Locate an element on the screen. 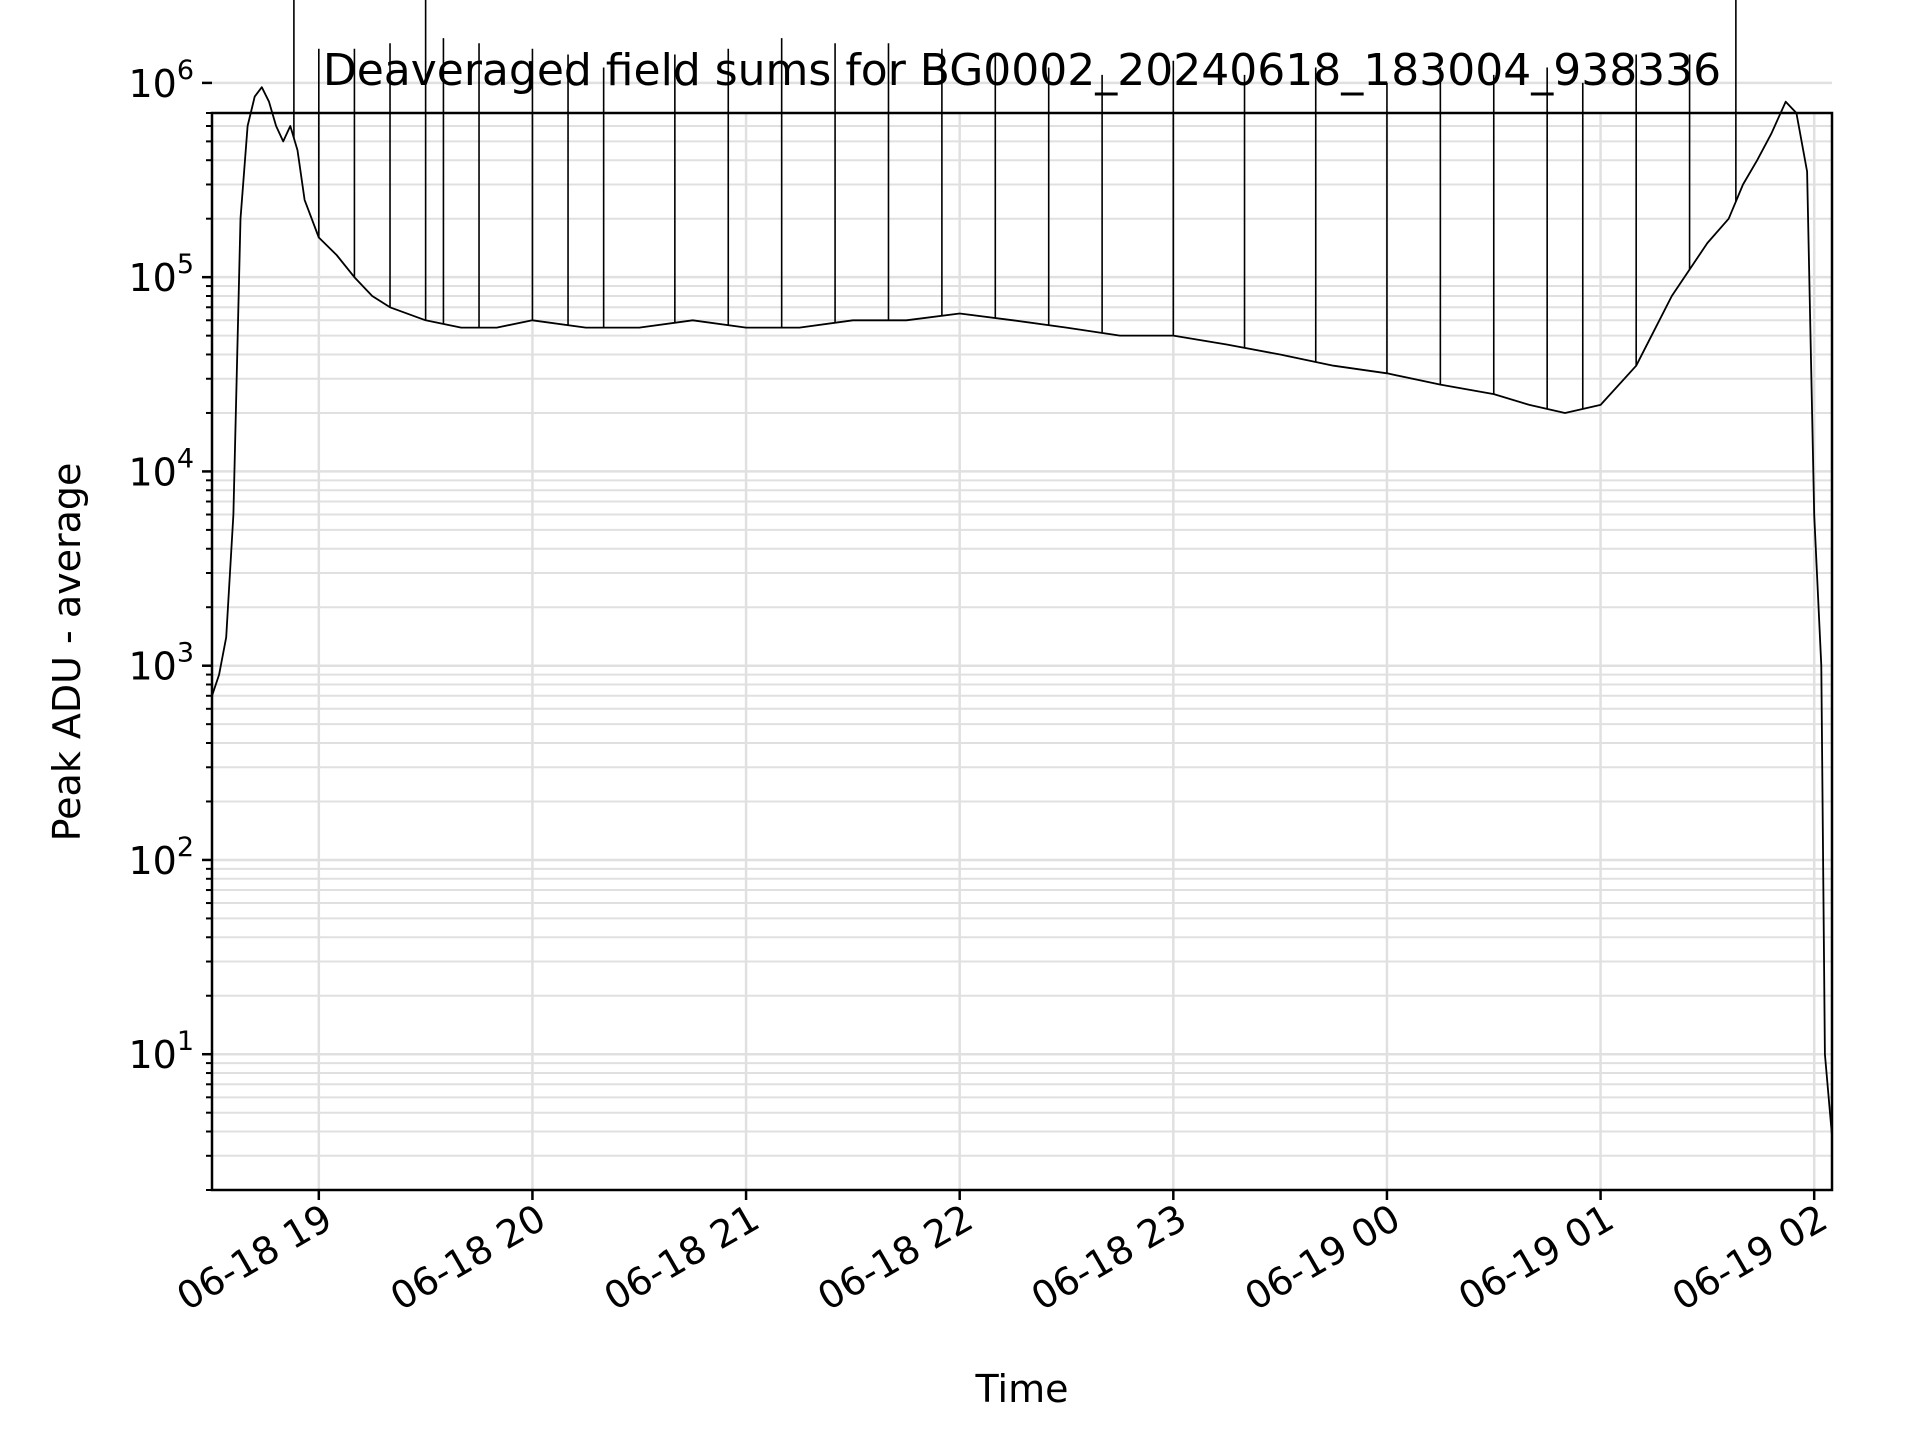 The image size is (1920, 1440). x-axis-label: Time is located at coordinates (1022, 1389).